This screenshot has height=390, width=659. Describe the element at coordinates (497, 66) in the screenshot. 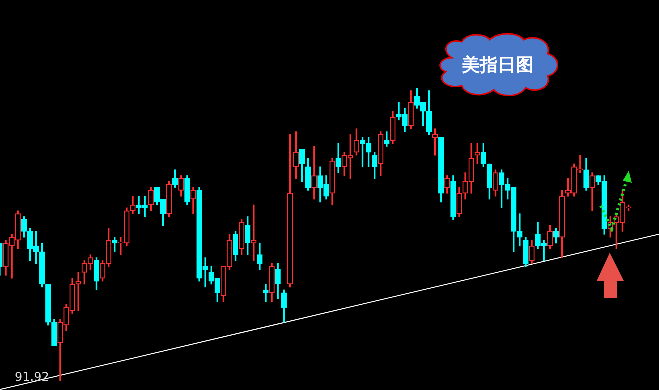

I see `chart-title: 美指日图` at that location.